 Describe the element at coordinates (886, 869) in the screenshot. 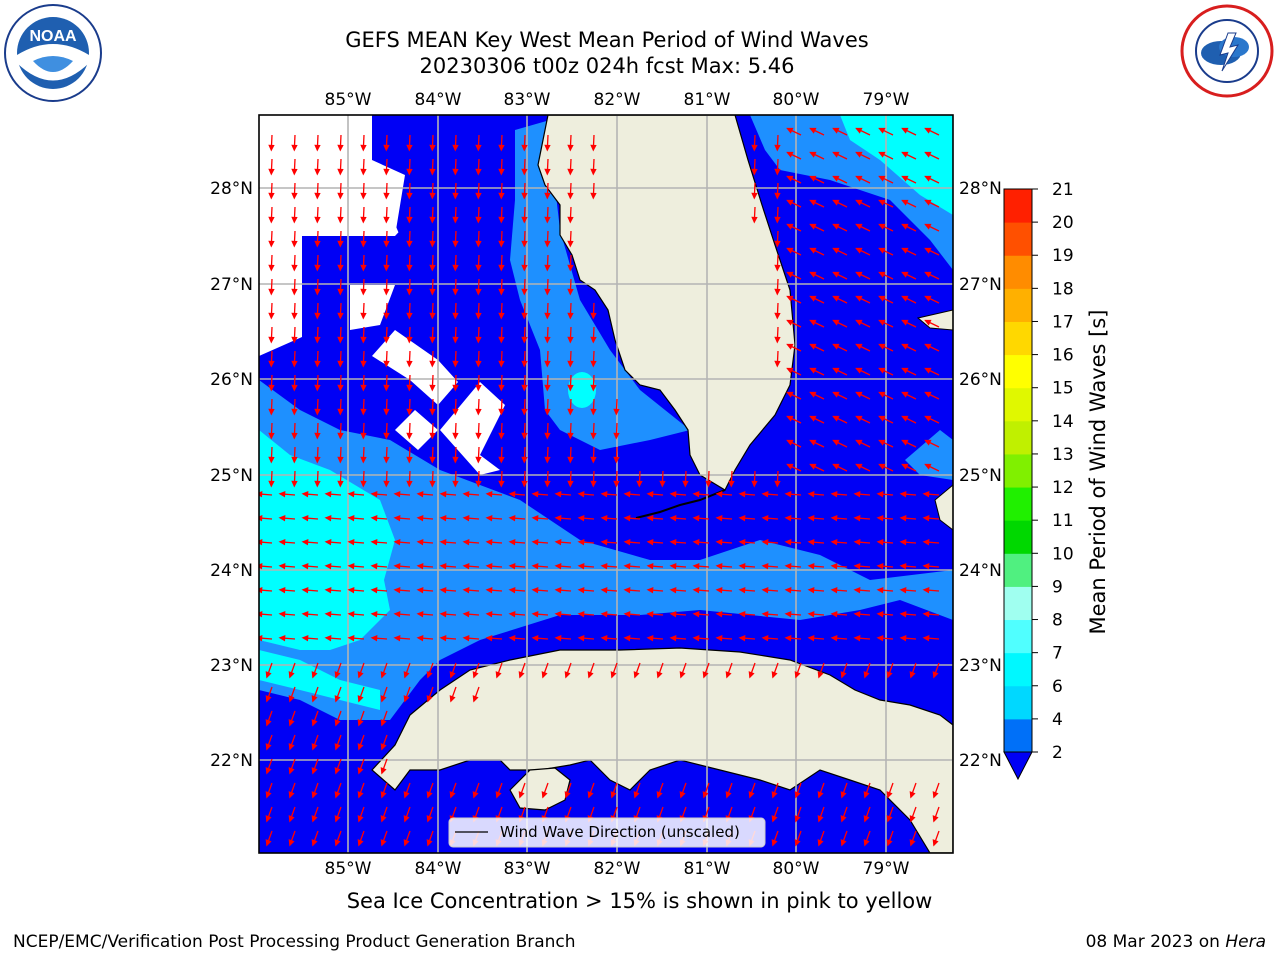

I see `lon-label-bottom: 79°W` at that location.